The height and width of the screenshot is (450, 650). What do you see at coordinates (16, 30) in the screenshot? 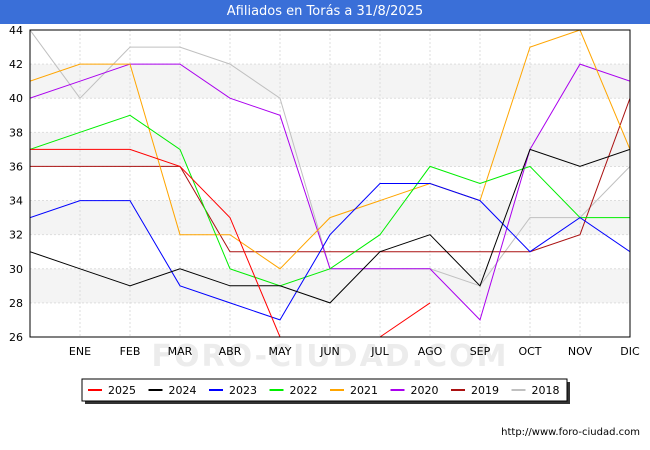
I see `y-tick-label: 44` at bounding box center [16, 30].